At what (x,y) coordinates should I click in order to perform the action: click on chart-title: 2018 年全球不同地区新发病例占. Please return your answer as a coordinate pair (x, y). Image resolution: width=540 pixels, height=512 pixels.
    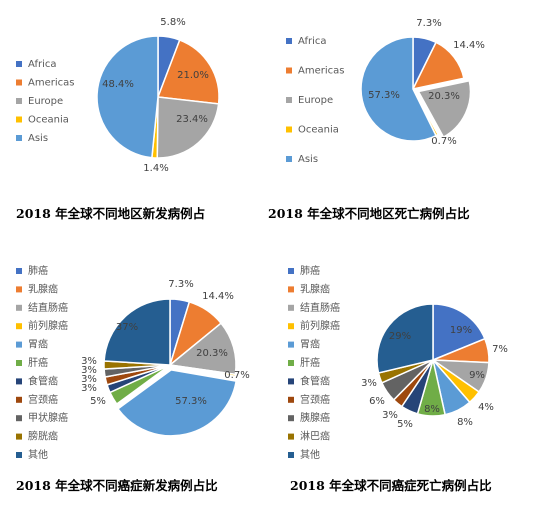
    Looking at the image, I should click on (110, 213).